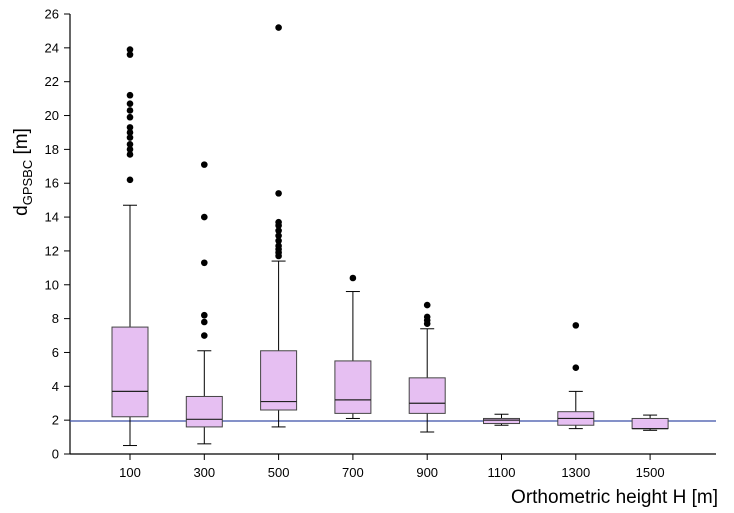 This screenshot has height=513, width=734. Describe the element at coordinates (21, 210) in the screenshot. I see `y-axis-title-main: d` at that location.